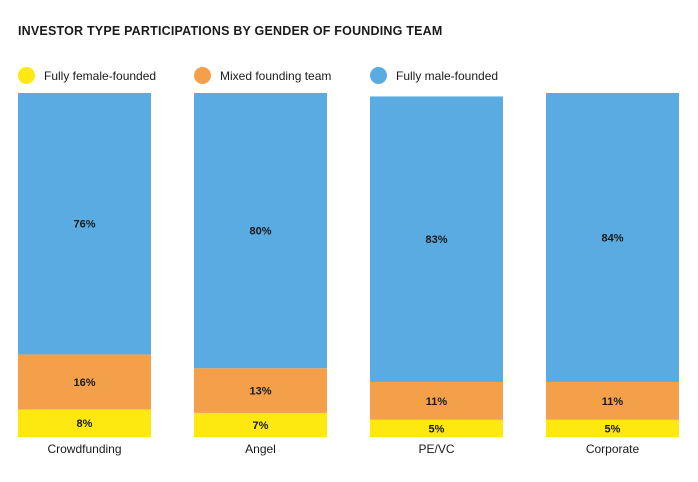  What do you see at coordinates (202, 75) in the screenshot?
I see `legend-swatch-mixed` at bounding box center [202, 75].